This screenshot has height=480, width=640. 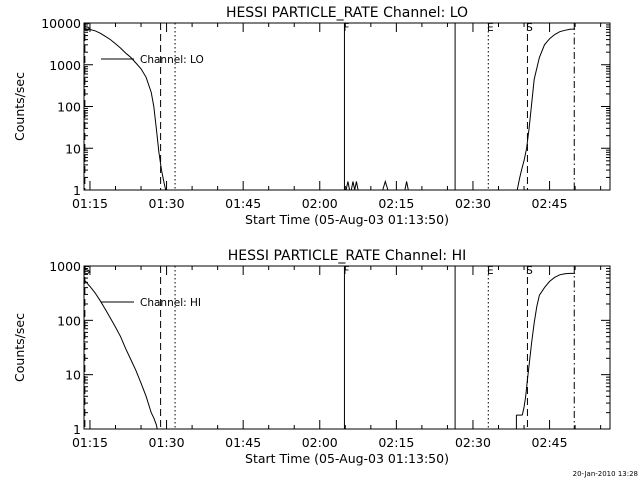 I want to click on y-tick-label: 10000, so click(x=61, y=23).